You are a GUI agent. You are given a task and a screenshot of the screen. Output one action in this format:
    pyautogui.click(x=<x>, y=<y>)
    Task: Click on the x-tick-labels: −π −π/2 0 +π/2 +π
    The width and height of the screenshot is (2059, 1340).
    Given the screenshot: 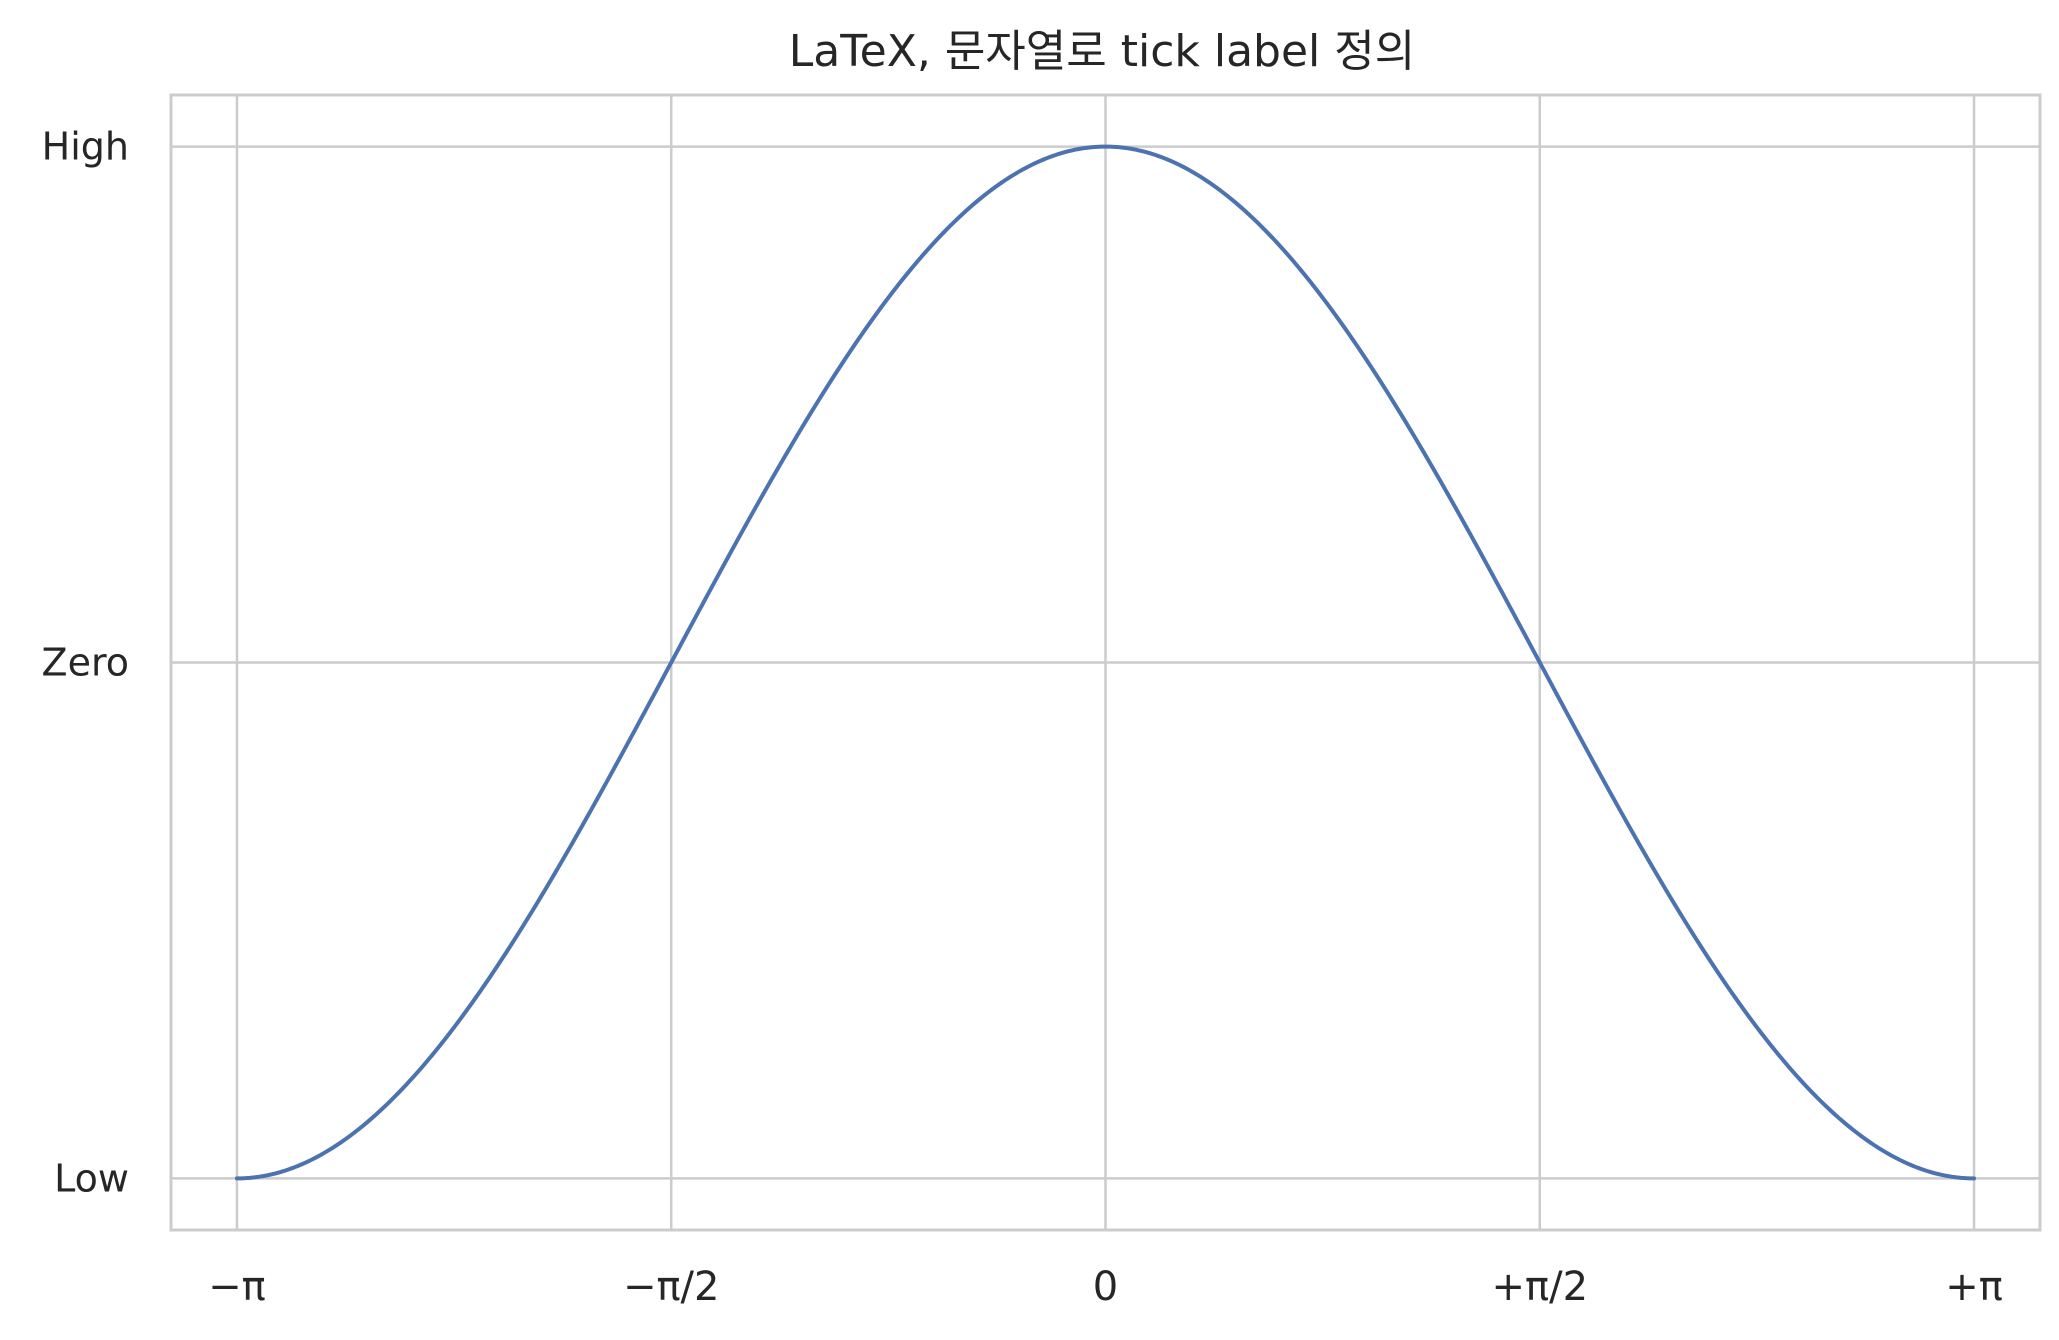 What is the action you would take?
    pyautogui.click(x=1105, y=1287)
    